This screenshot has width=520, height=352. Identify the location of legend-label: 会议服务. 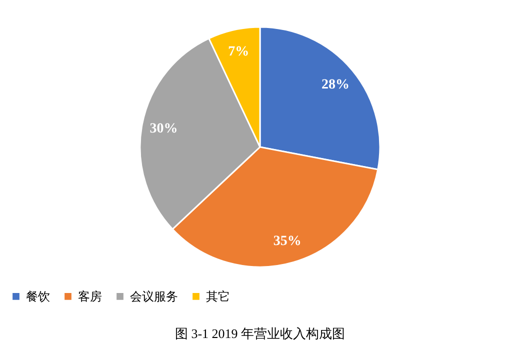
(154, 296).